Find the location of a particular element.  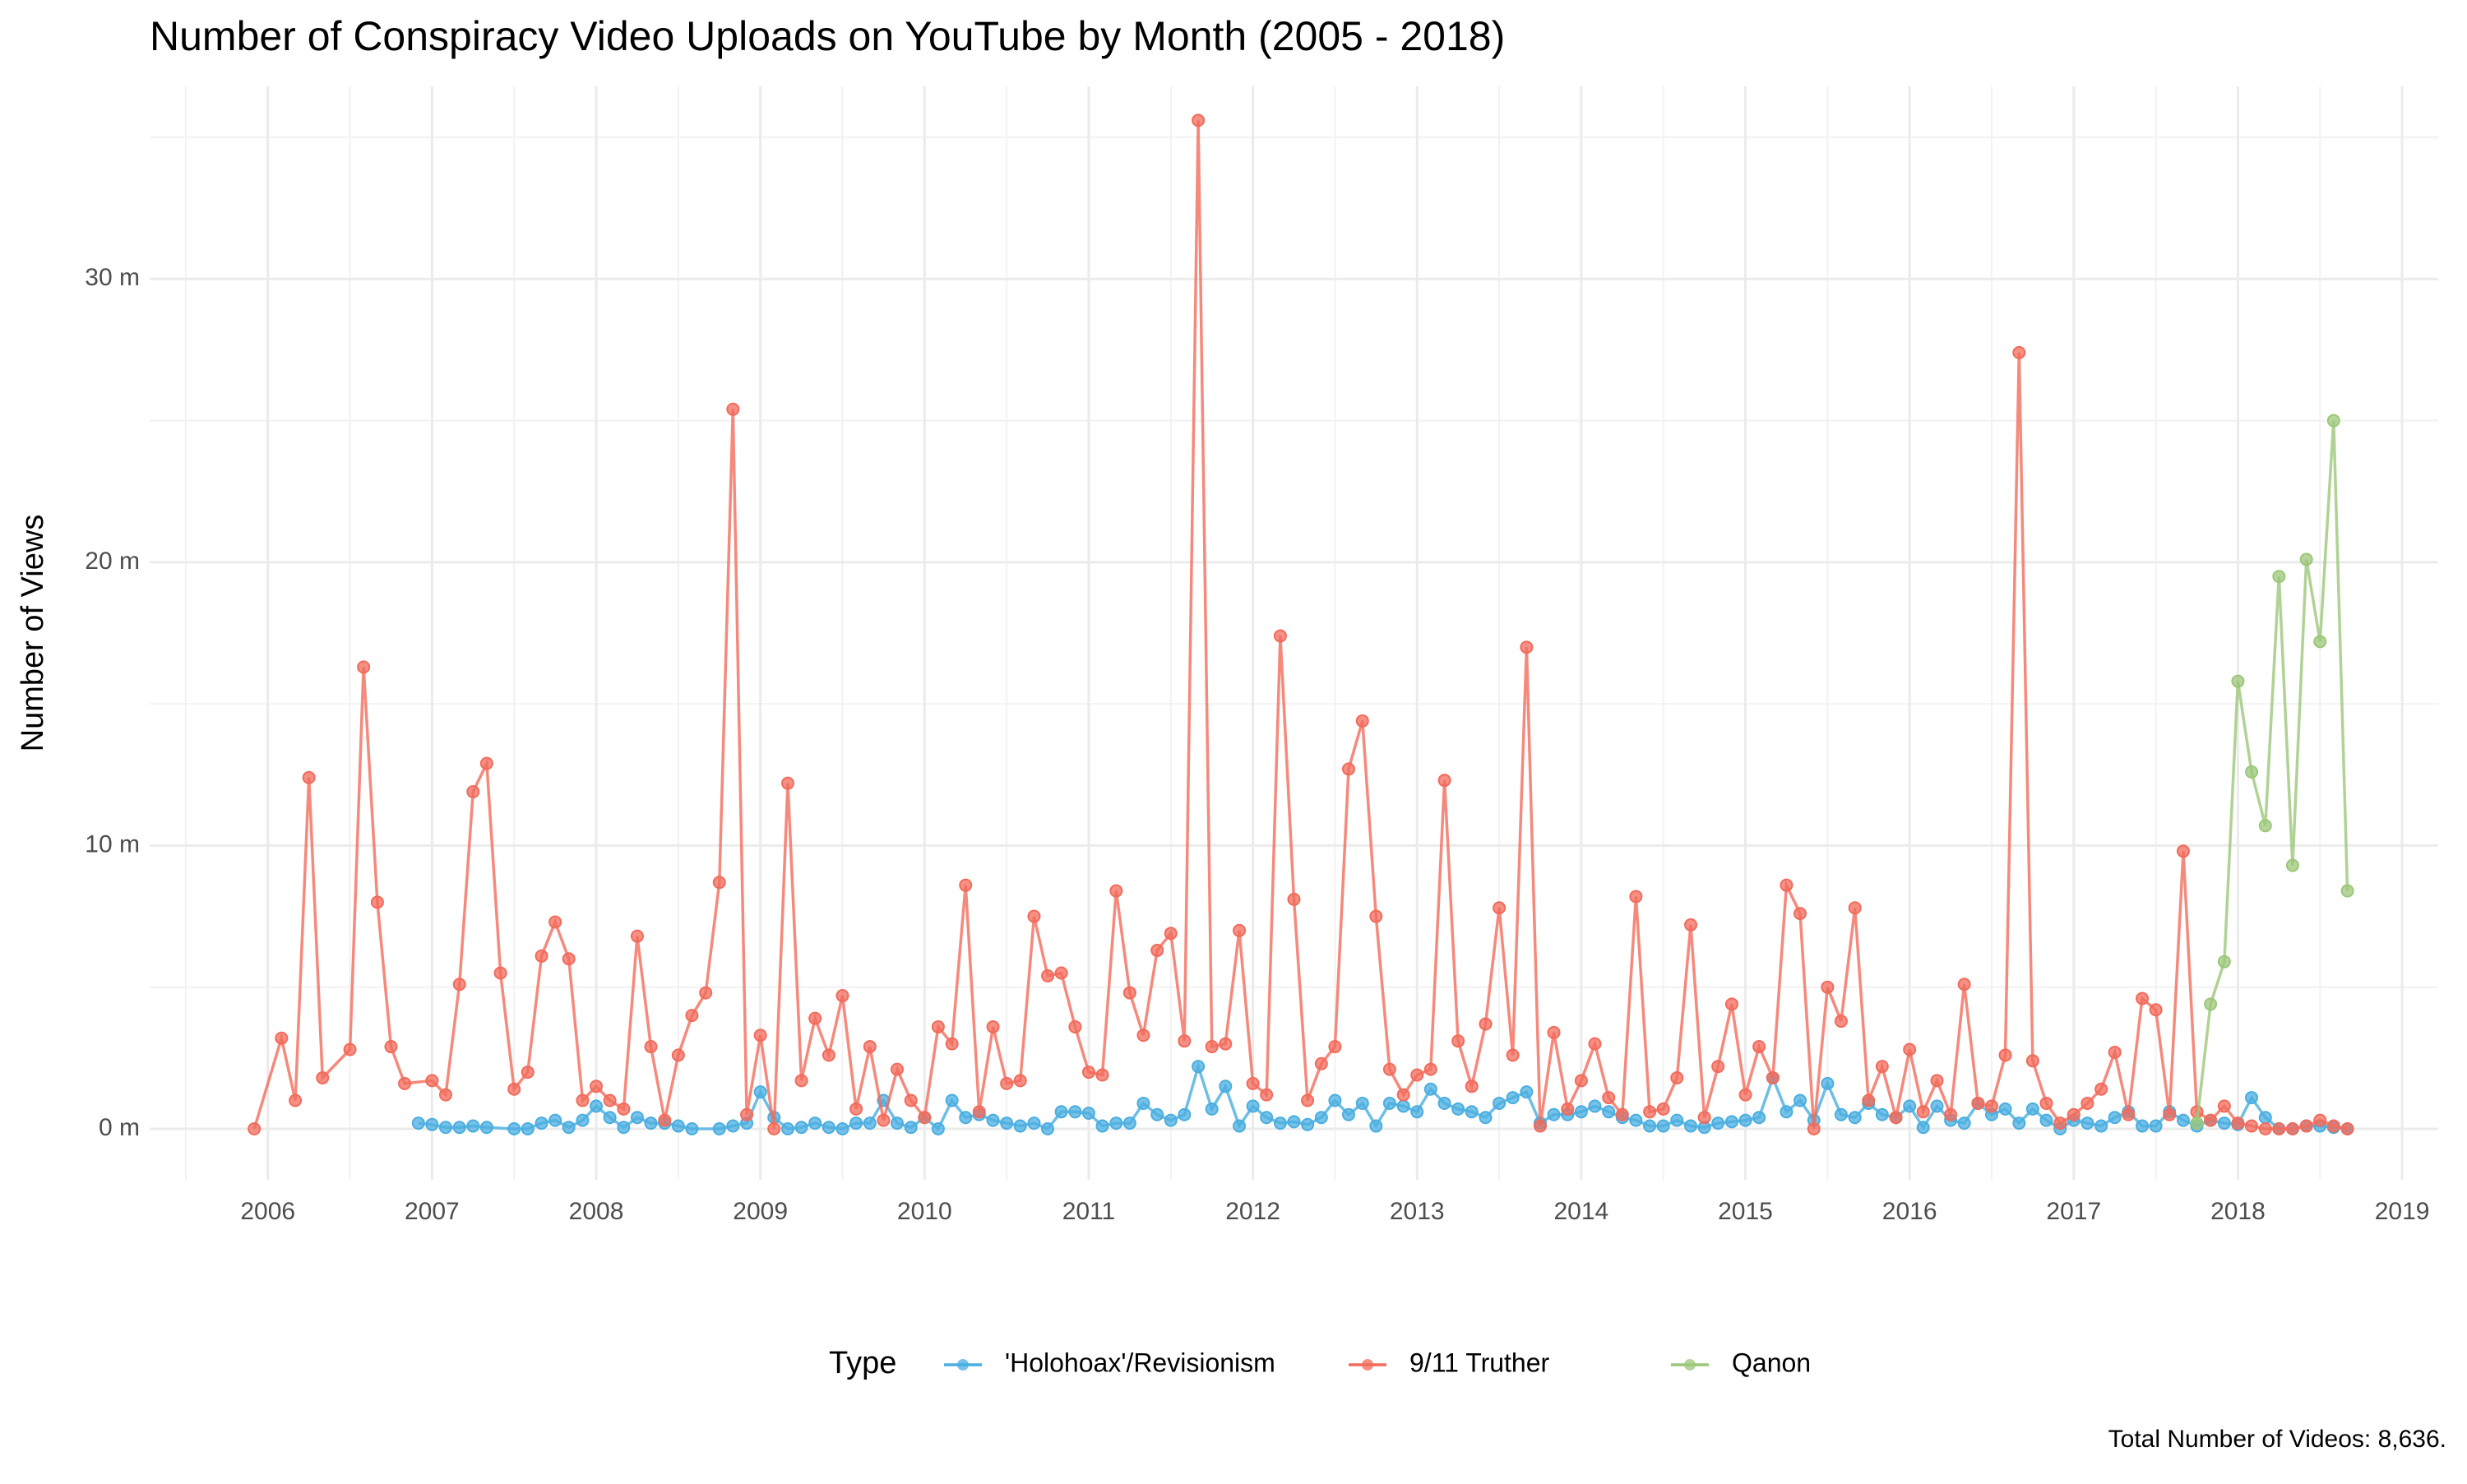

x-tick-label: 2014 is located at coordinates (1580, 1212).